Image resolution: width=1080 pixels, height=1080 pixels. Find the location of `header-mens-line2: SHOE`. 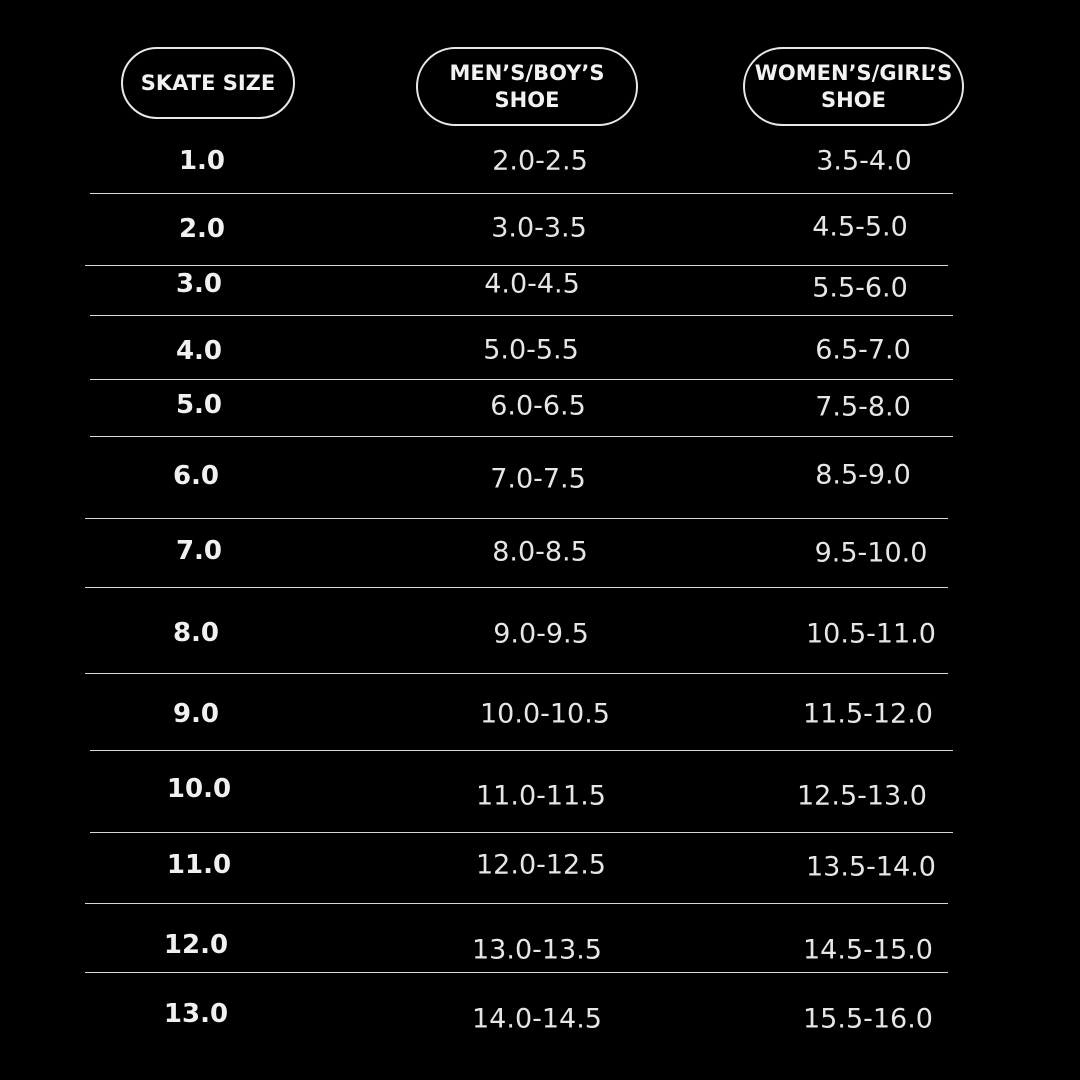

header-mens-line2: SHOE is located at coordinates (527, 99).